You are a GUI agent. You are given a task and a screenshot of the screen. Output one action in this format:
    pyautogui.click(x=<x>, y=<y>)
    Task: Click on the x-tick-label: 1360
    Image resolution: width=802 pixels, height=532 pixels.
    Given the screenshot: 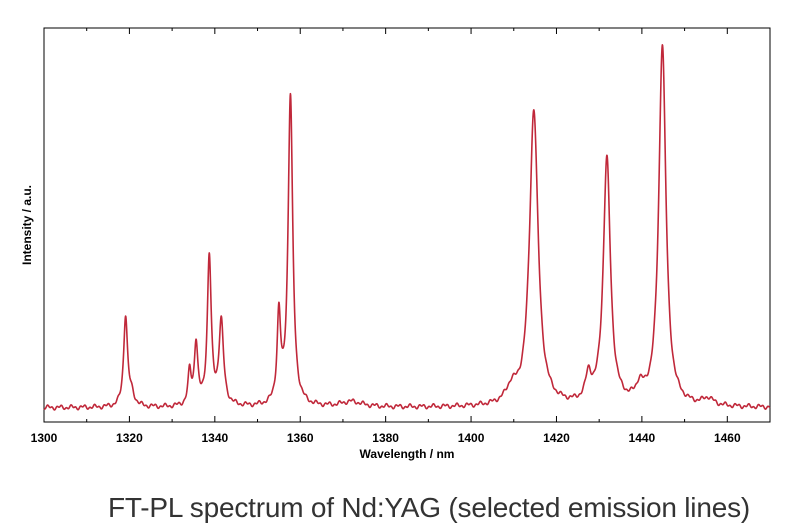 What is the action you would take?
    pyautogui.click(x=300, y=438)
    